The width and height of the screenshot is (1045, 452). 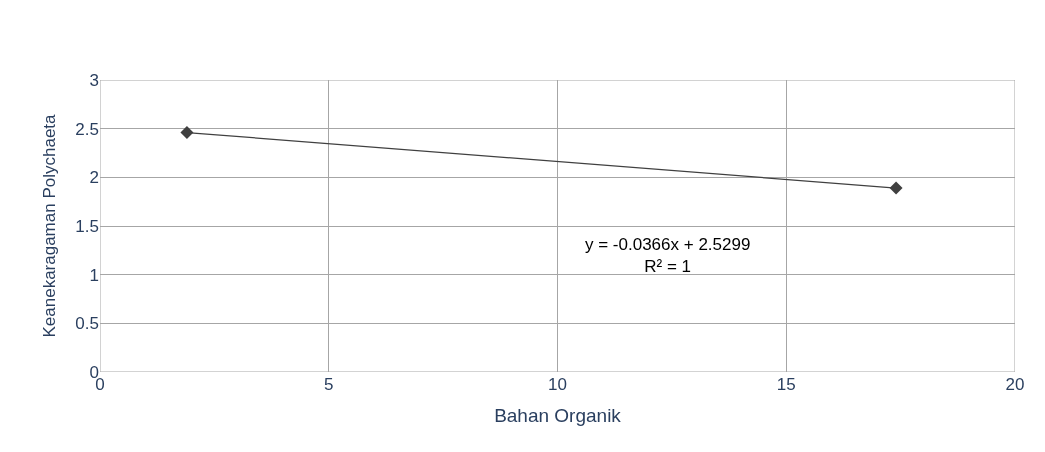 What do you see at coordinates (557, 384) in the screenshot?
I see `x-tick-label: 10` at bounding box center [557, 384].